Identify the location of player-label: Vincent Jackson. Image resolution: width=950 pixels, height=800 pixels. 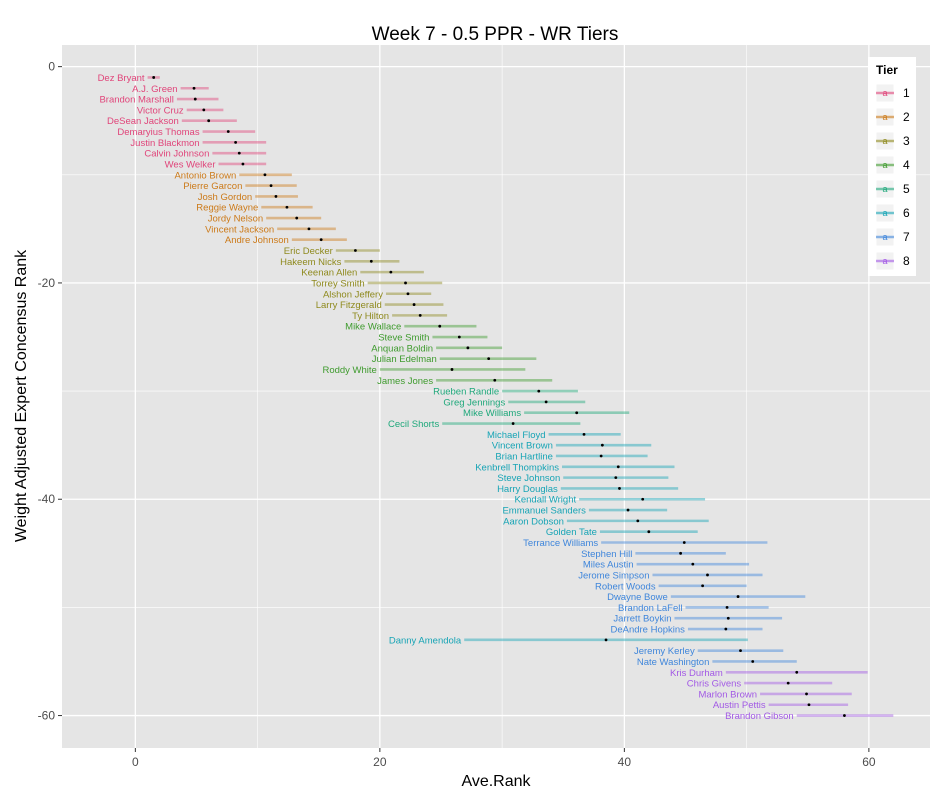
(239, 229).